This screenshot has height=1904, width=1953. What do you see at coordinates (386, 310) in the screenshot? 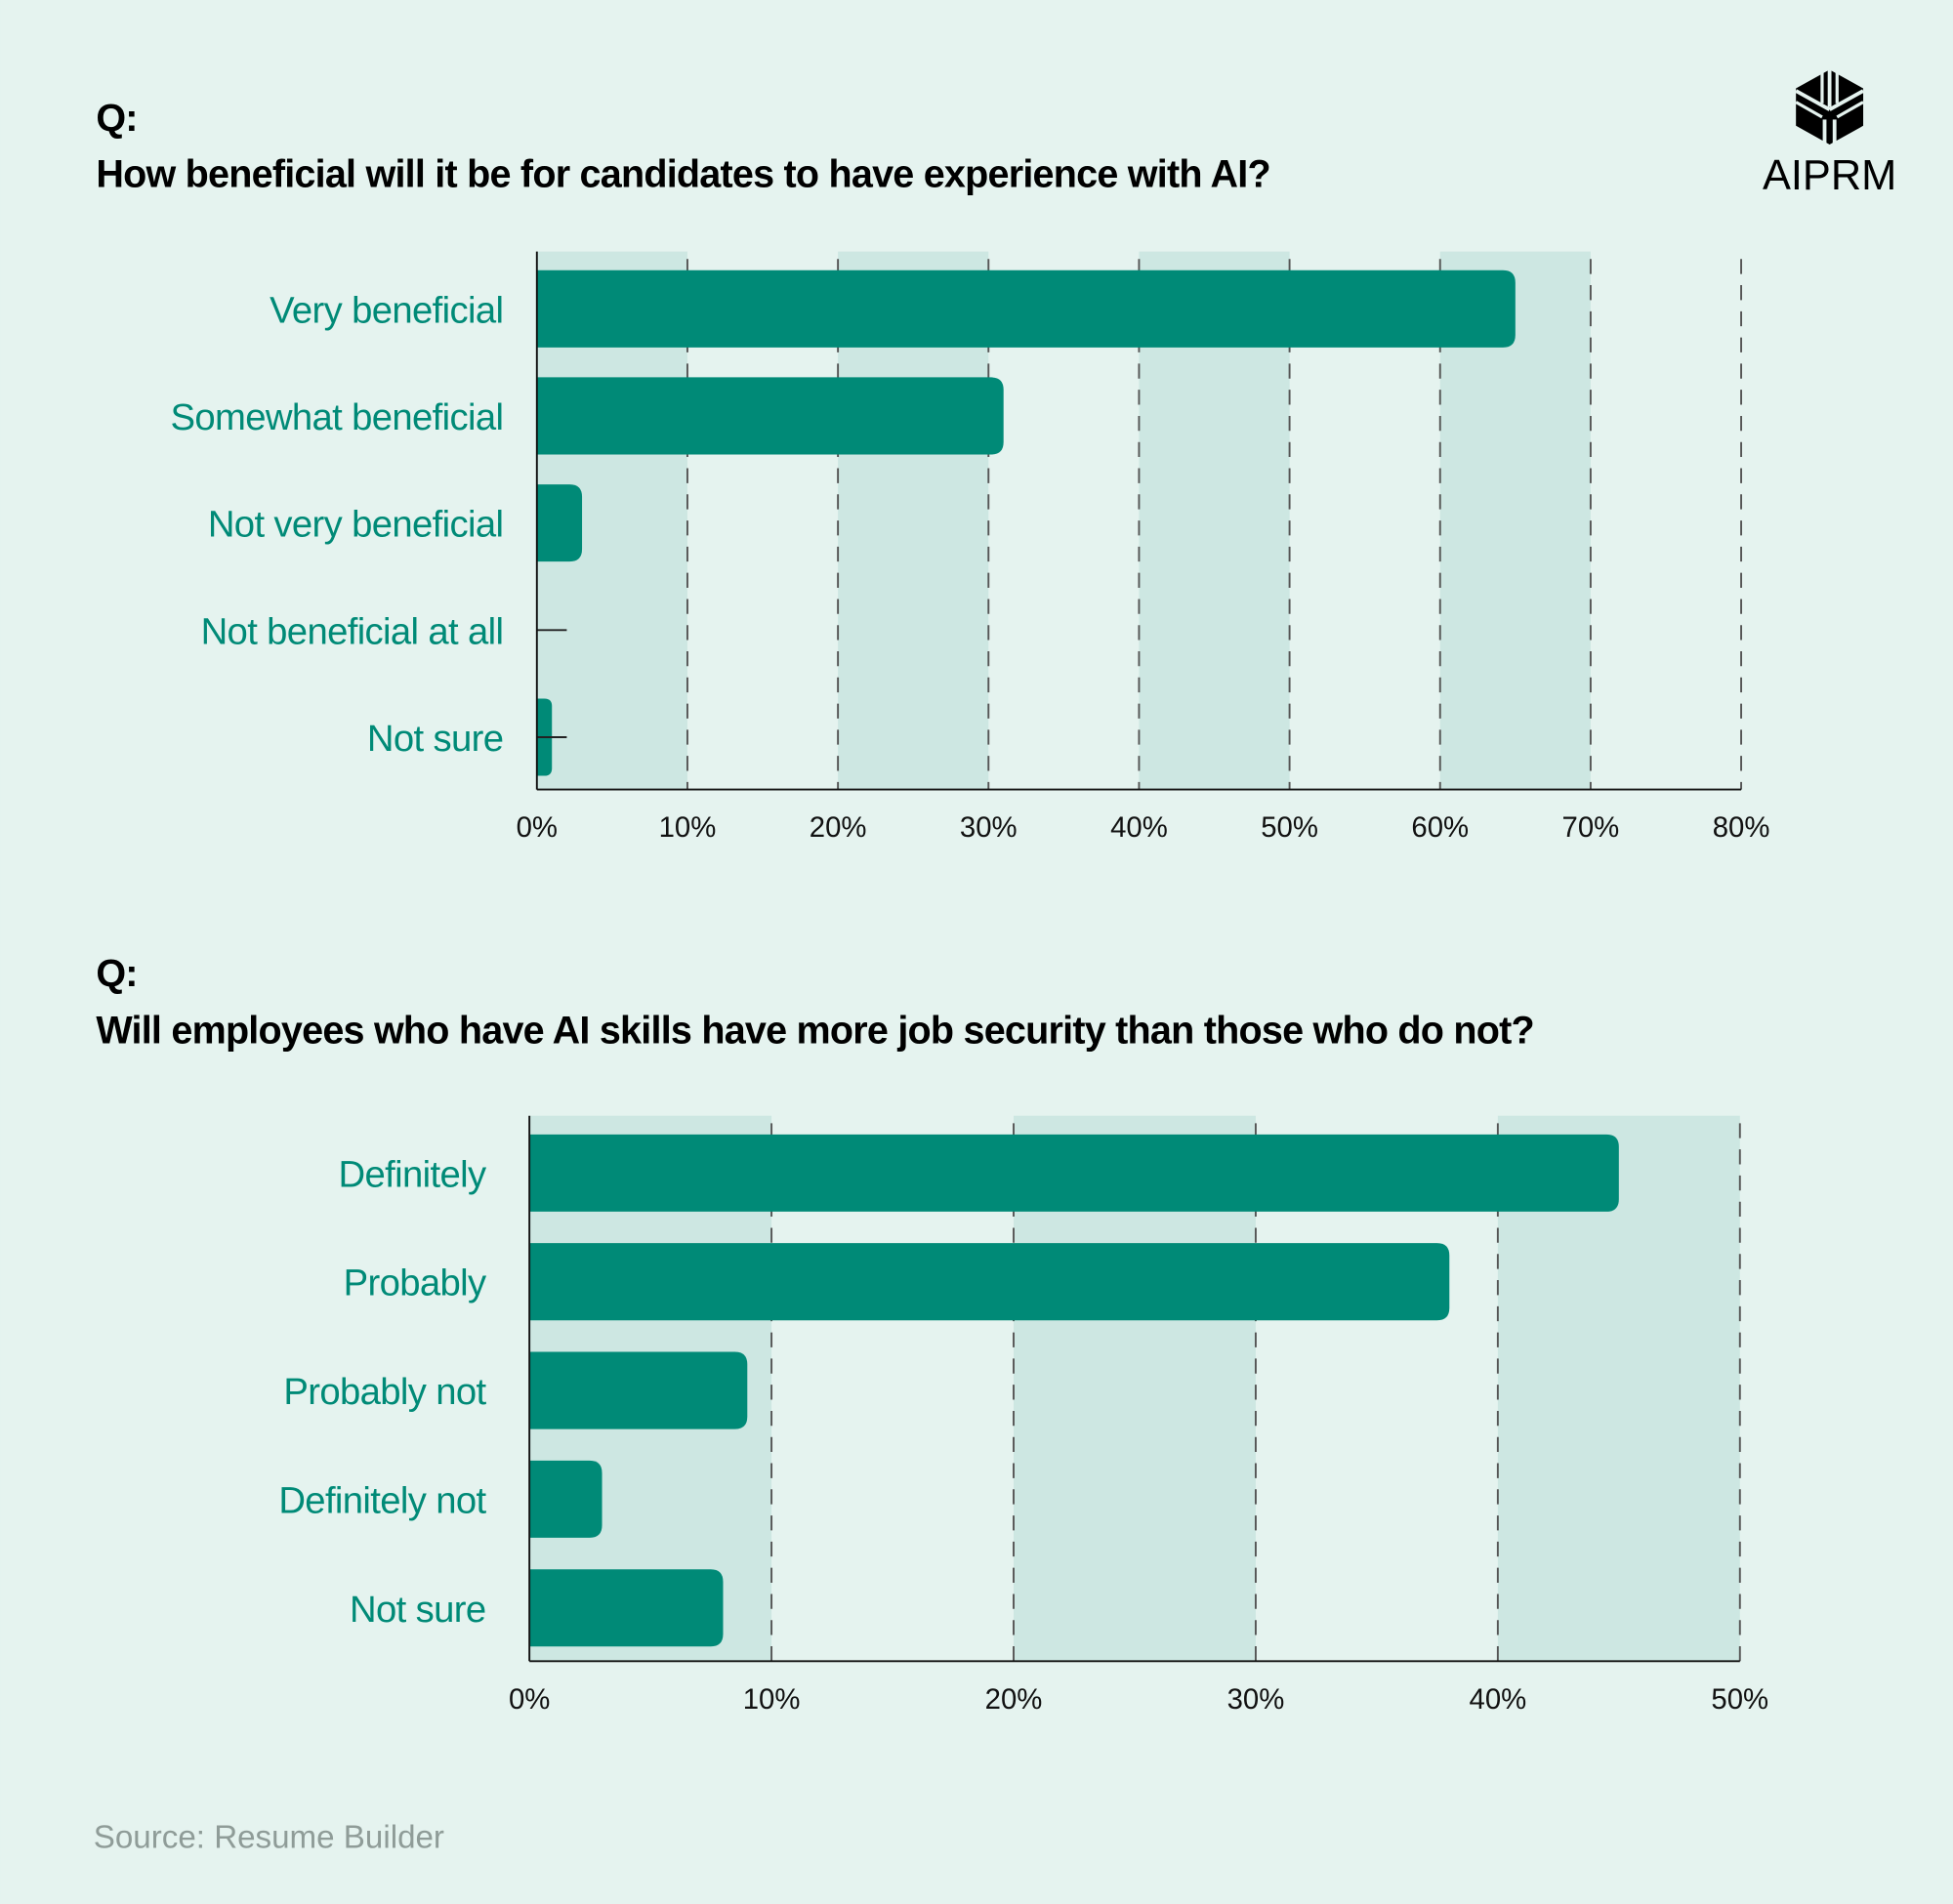
I see `category-label: Very beneficial` at bounding box center [386, 310].